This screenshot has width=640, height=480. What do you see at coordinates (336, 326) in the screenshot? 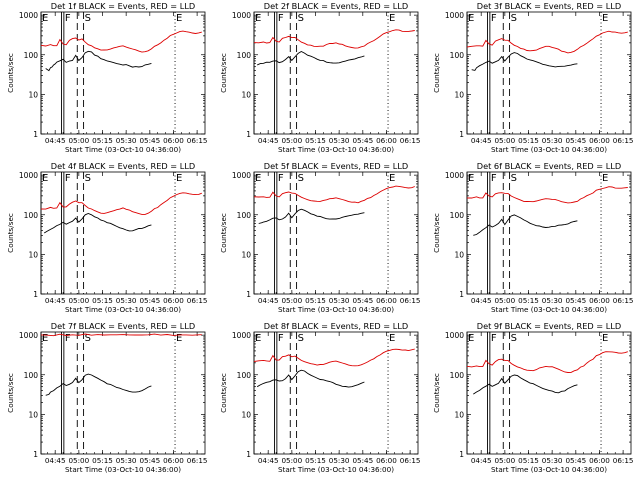
I see `chart-title: Det 8f BLACK = Events, RED = LLD` at bounding box center [336, 326].